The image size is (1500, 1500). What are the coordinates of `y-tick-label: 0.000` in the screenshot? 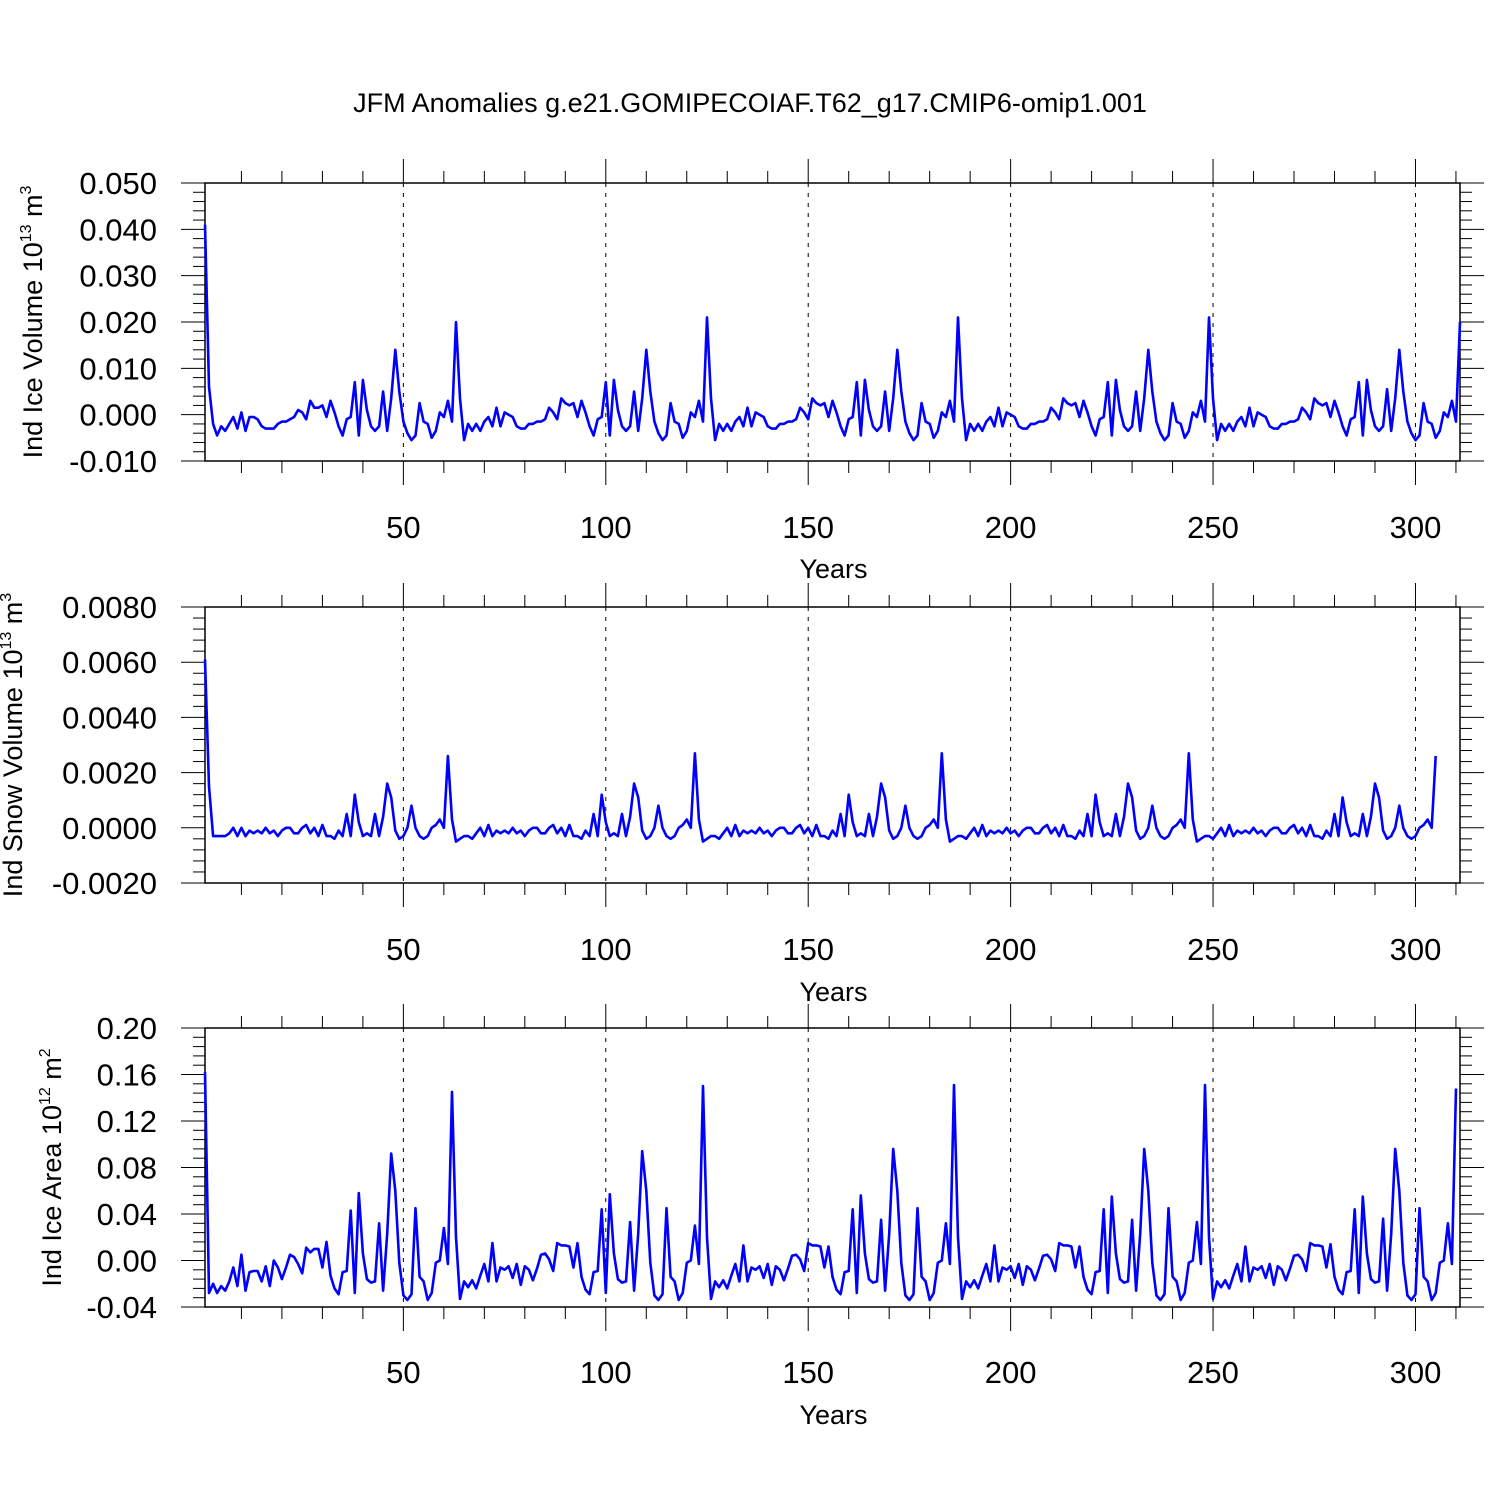 It's located at (118, 415).